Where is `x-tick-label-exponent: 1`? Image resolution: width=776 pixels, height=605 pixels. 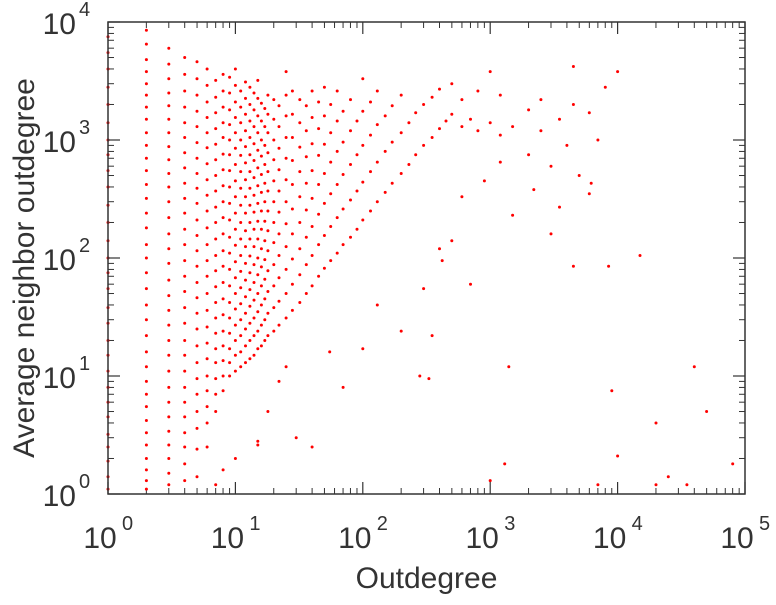 x-tick-label-exponent: 1 is located at coordinates (254, 524).